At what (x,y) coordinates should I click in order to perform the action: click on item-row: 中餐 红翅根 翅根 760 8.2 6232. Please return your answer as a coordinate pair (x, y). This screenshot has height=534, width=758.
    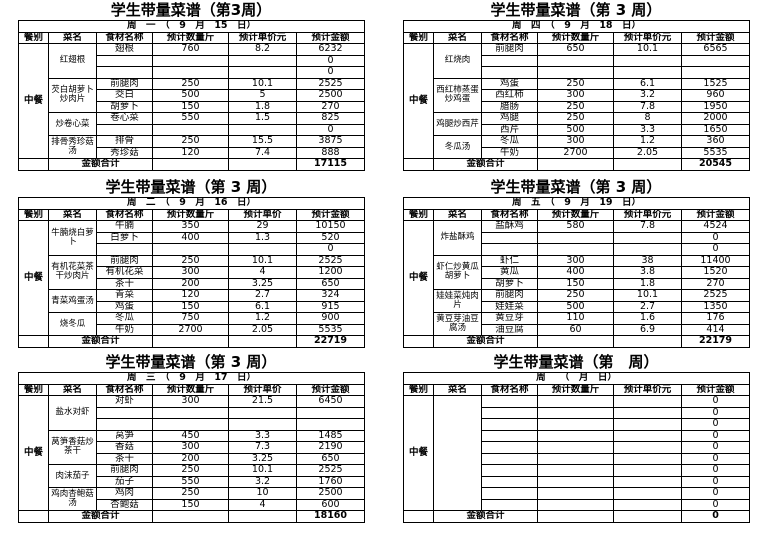
    Looking at the image, I should click on (191, 101).